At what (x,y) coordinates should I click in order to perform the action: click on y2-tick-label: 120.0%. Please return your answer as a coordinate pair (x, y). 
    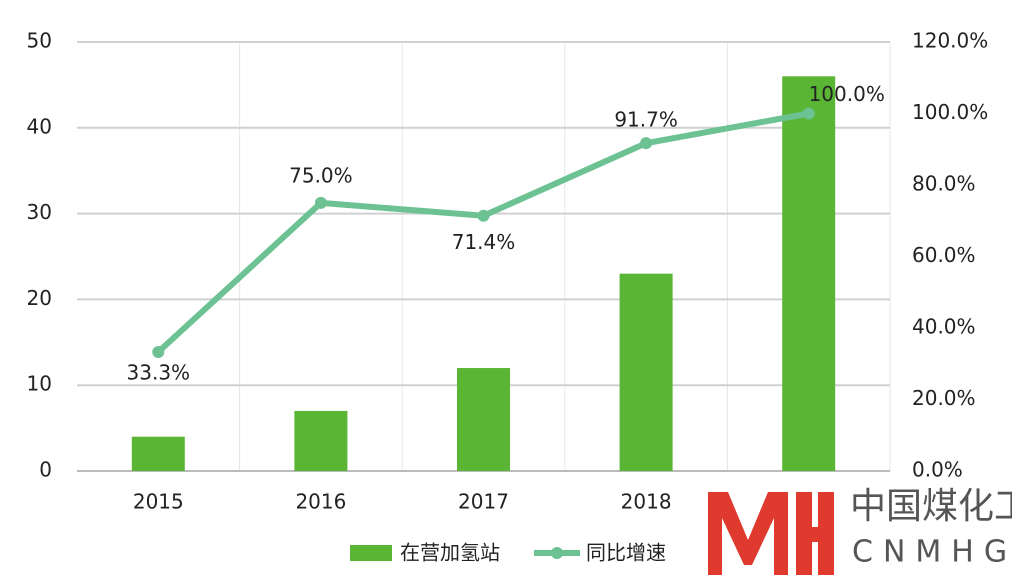
    Looking at the image, I should click on (950, 41).